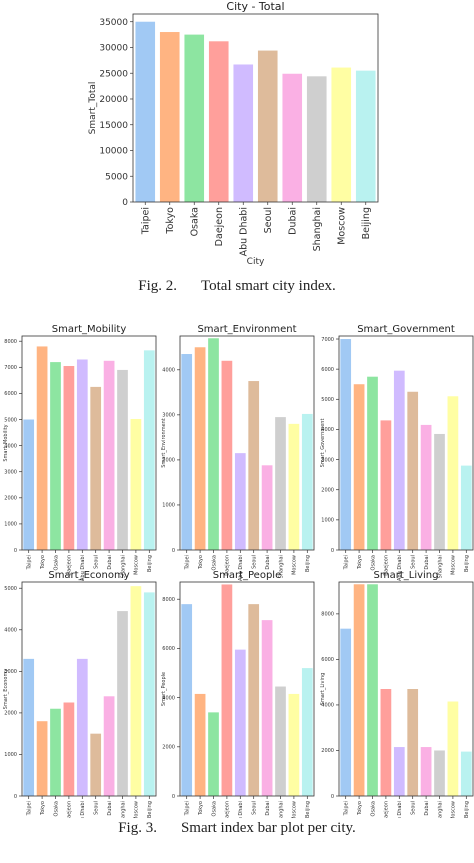 The width and height of the screenshot is (474, 863). I want to click on bar-seoul, so click(413, 470).